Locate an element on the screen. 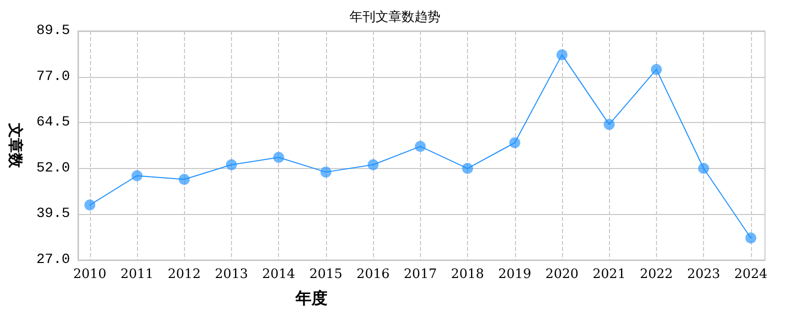 The image size is (790, 330). x-tick-label: 2019 is located at coordinates (515, 274).